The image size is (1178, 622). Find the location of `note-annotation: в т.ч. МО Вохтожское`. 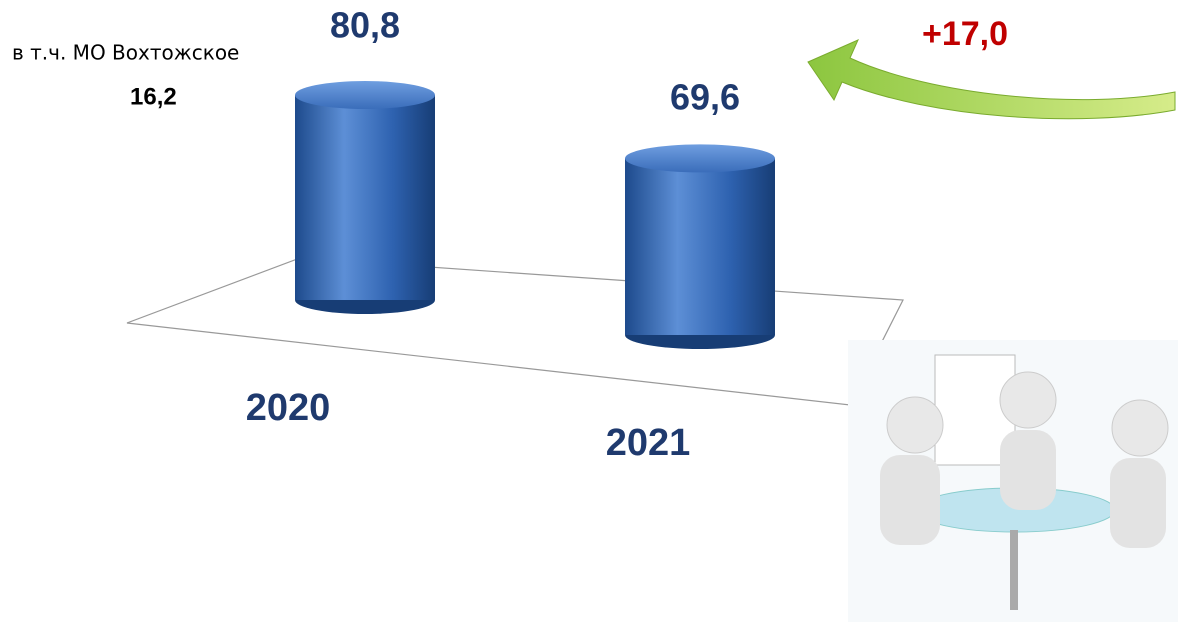

note-annotation: в т.ч. МО Вохтожское is located at coordinates (125, 53).